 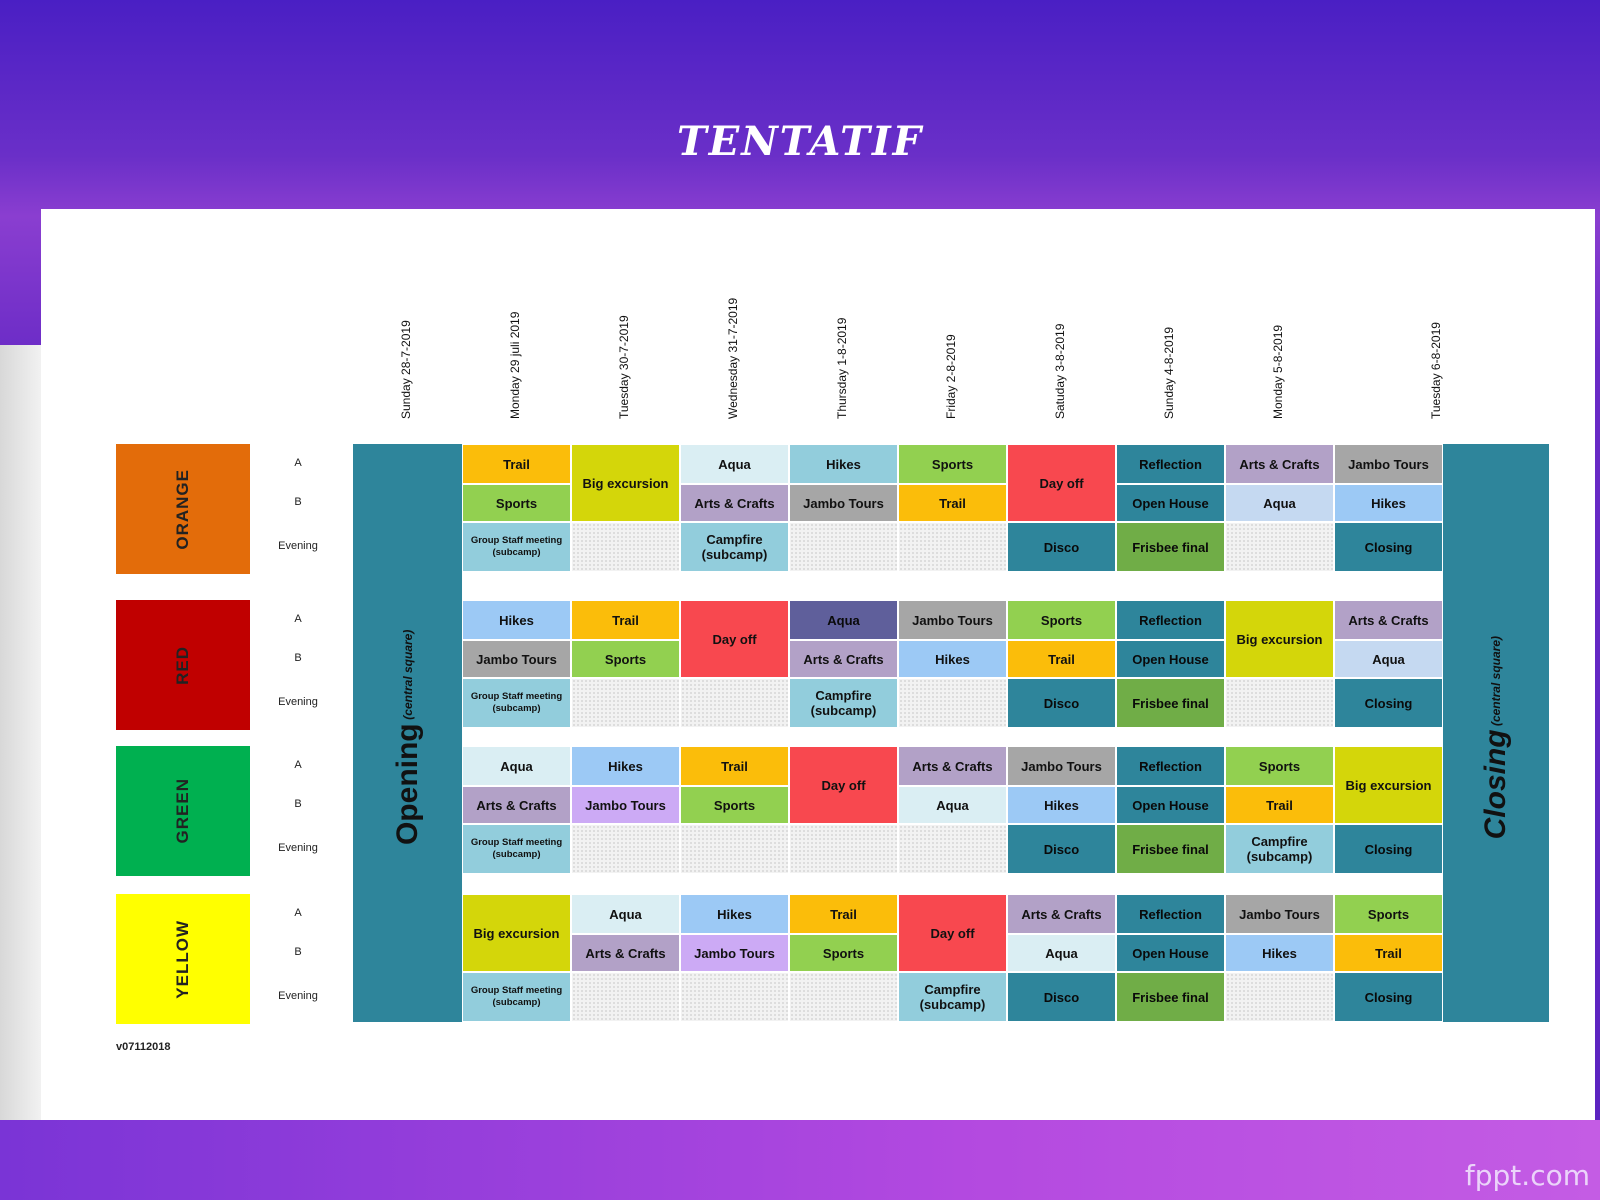 What do you see at coordinates (183, 665) in the screenshot?
I see `group-red-block: RED` at bounding box center [183, 665].